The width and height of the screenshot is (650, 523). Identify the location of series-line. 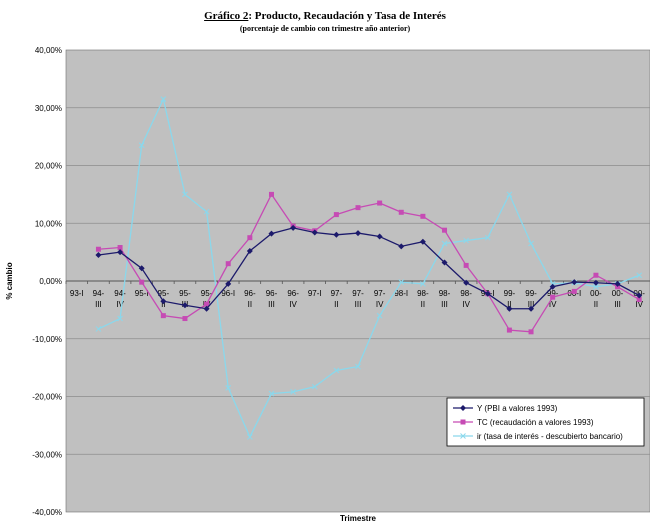
(369, 268).